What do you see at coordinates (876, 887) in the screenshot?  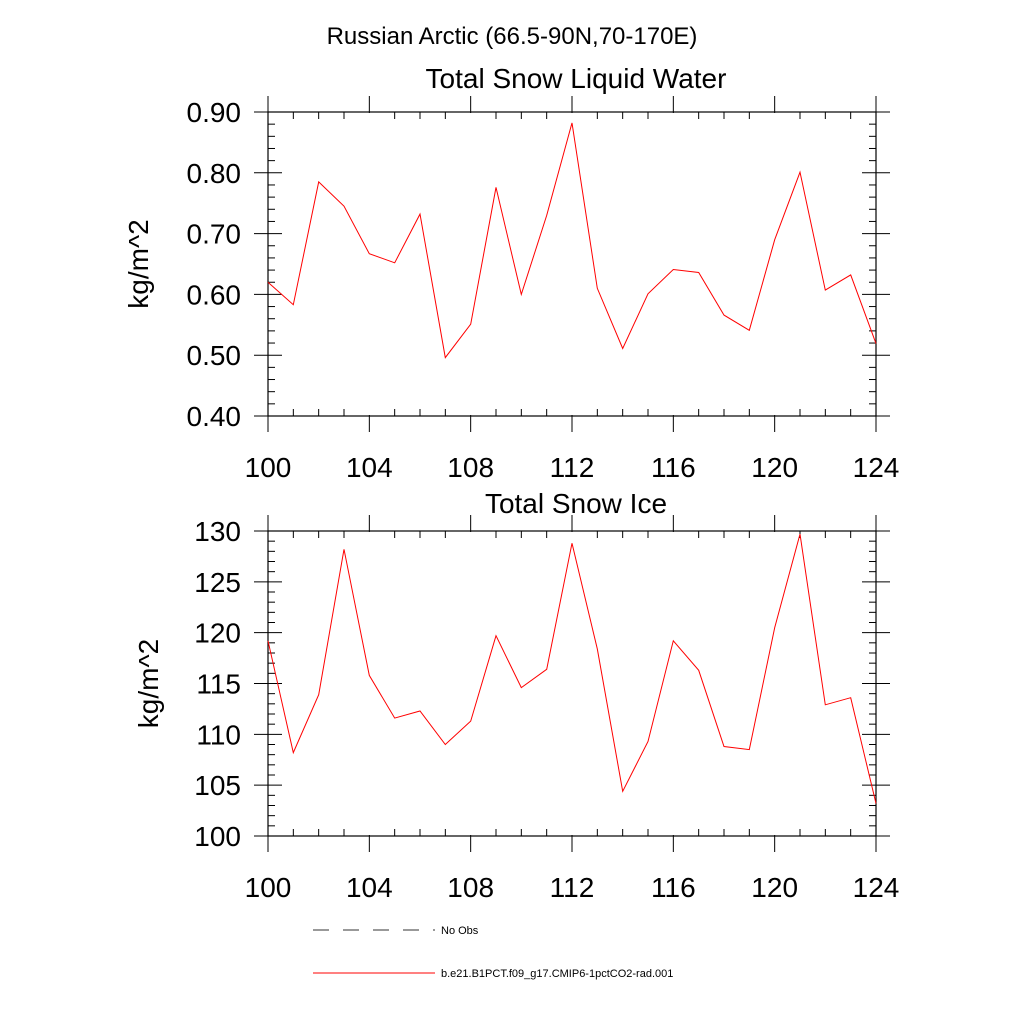 I see `panel-1-x-tick-label: 124` at bounding box center [876, 887].